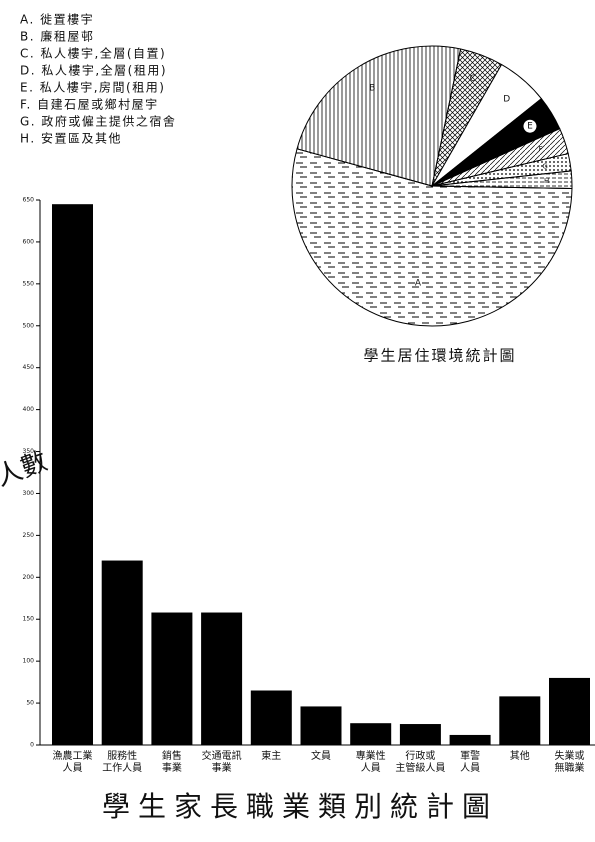  I want to click on y-tick-label: 500, so click(29, 325).